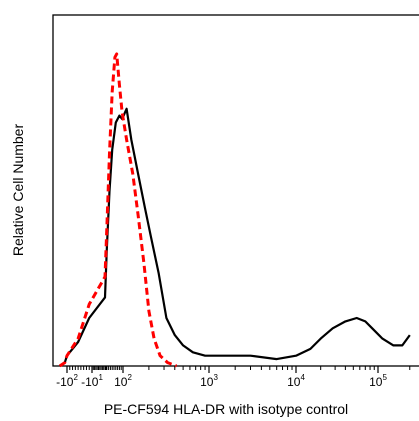  What do you see at coordinates (378, 381) in the screenshot?
I see `x-tick-label: 10⁵` at bounding box center [378, 381].